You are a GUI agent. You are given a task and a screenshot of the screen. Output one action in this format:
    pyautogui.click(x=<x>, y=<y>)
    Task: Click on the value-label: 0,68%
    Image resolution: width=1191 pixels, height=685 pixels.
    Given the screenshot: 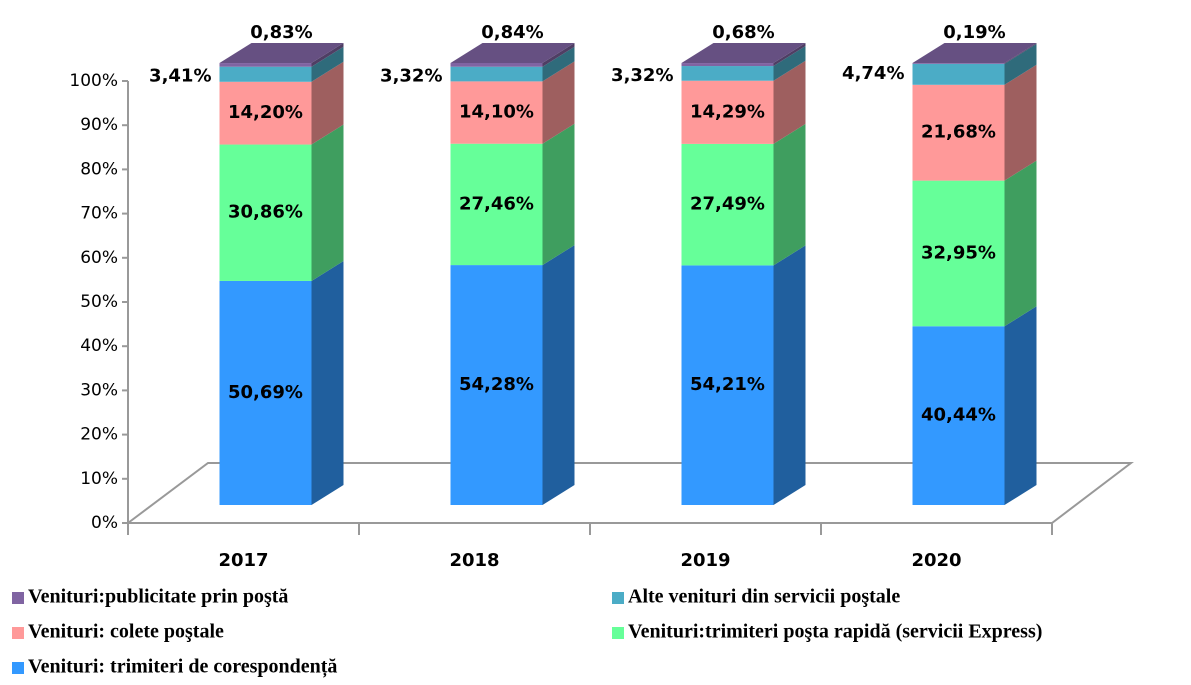 What is the action you would take?
    pyautogui.click(x=743, y=32)
    